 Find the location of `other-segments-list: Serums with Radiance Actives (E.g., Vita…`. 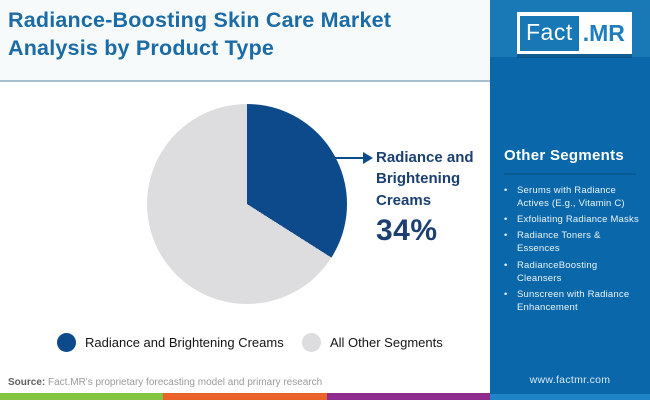

other-segments-list: Serums with Radiance Actives (E.g., Vita… is located at coordinates (574, 250).